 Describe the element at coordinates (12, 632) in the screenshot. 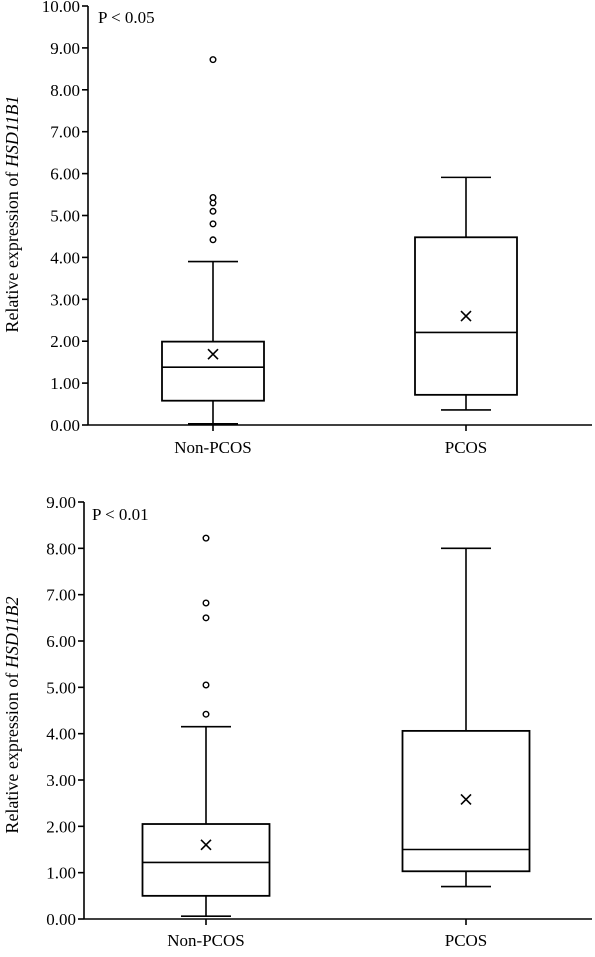

I see `y-axis-label-gene: HSD11B2` at that location.